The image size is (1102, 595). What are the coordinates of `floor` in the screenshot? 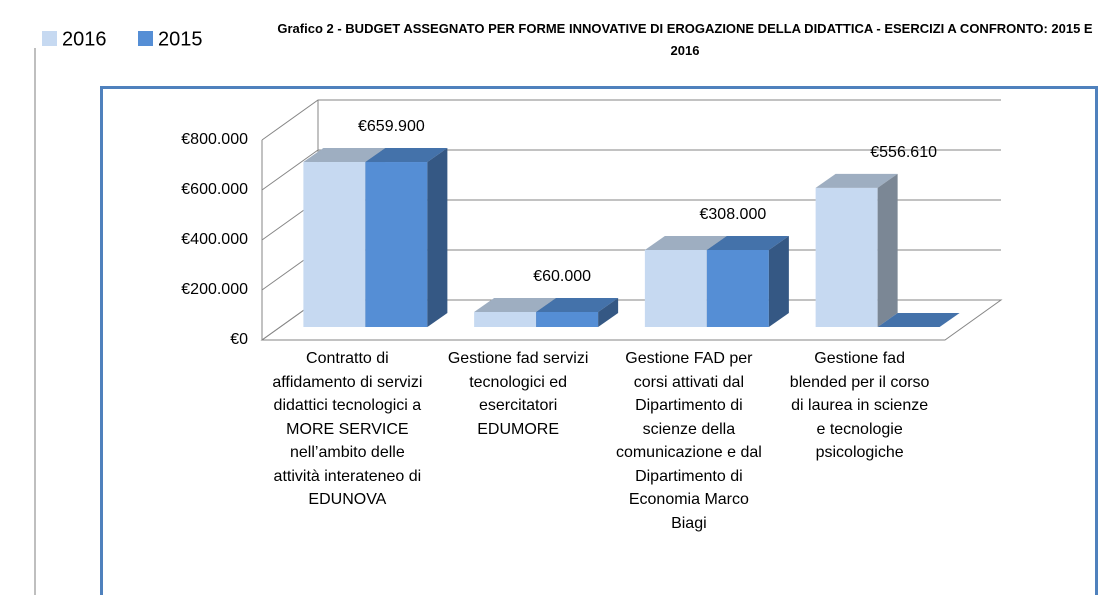 It's located at (631, 320).